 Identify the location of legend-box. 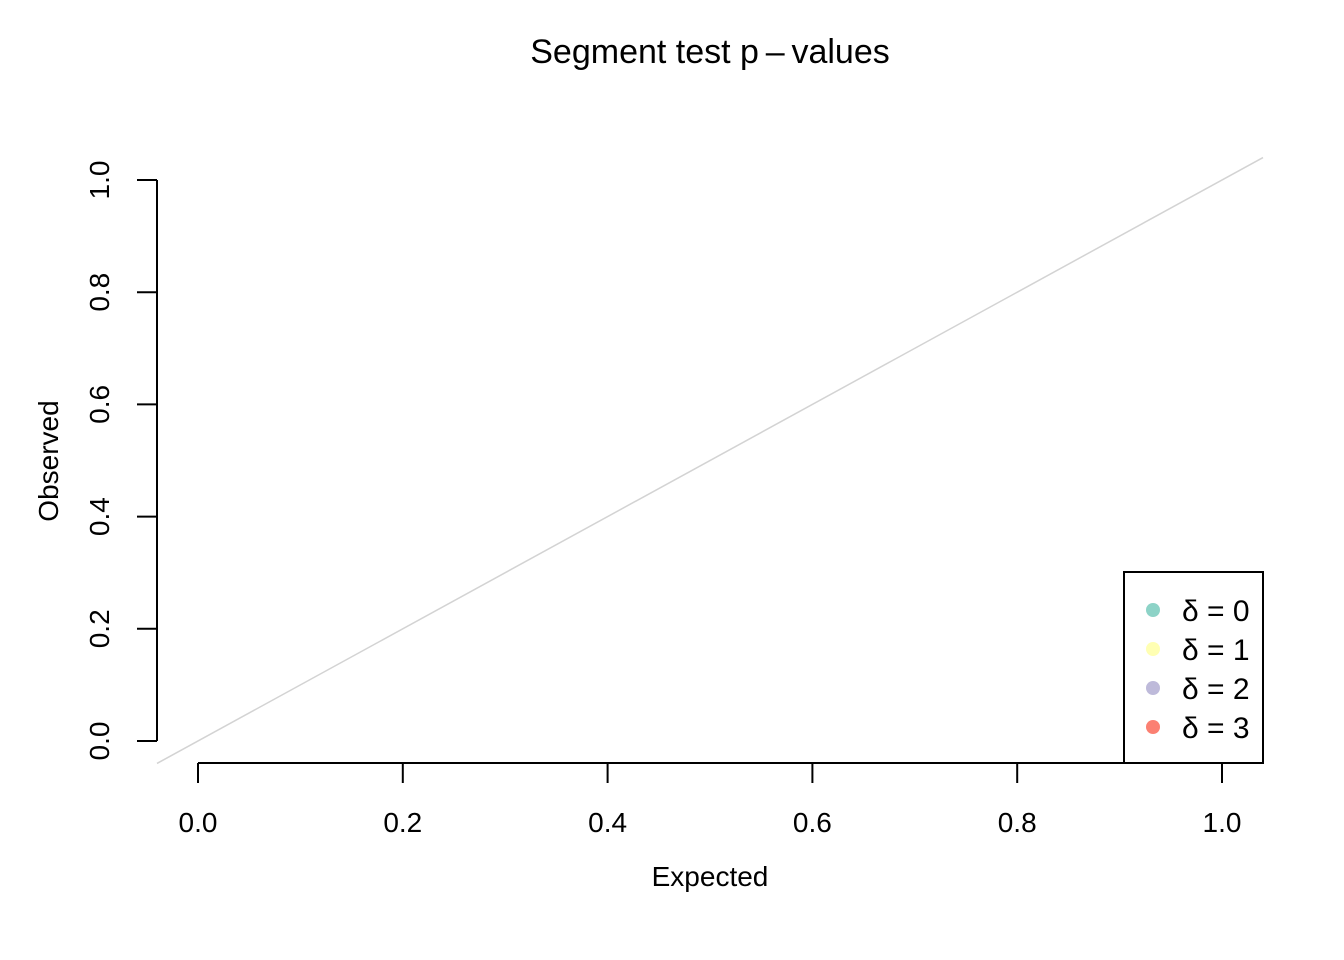
(1193, 667).